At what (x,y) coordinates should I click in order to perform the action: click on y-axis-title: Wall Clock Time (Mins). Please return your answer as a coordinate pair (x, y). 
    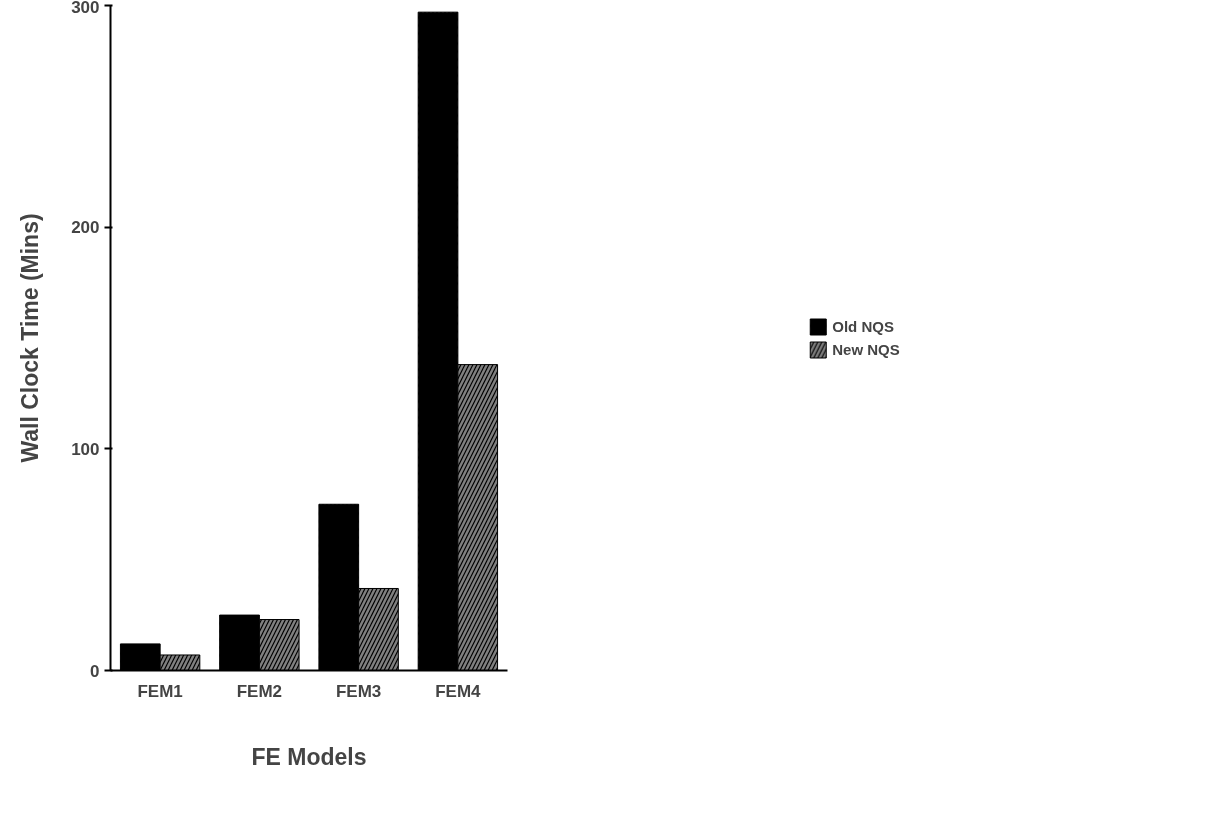
    Looking at the image, I should click on (30, 338).